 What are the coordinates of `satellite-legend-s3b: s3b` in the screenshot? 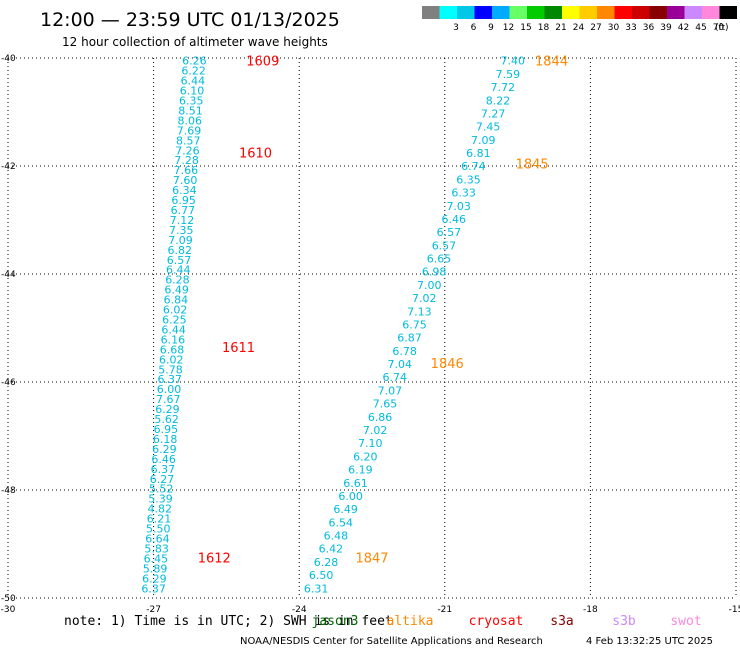 It's located at (624, 621).